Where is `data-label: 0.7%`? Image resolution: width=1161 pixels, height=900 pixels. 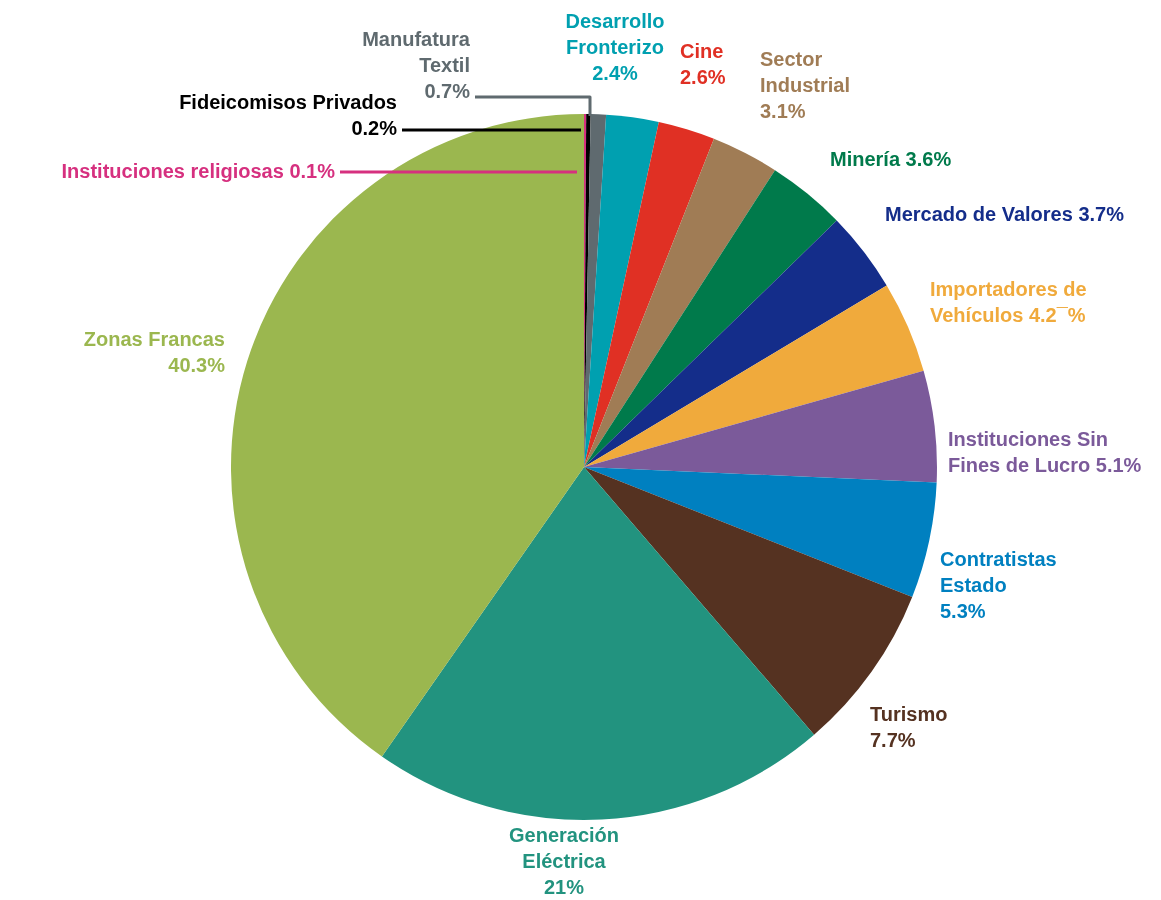
data-label: 0.7% is located at coordinates (447, 90).